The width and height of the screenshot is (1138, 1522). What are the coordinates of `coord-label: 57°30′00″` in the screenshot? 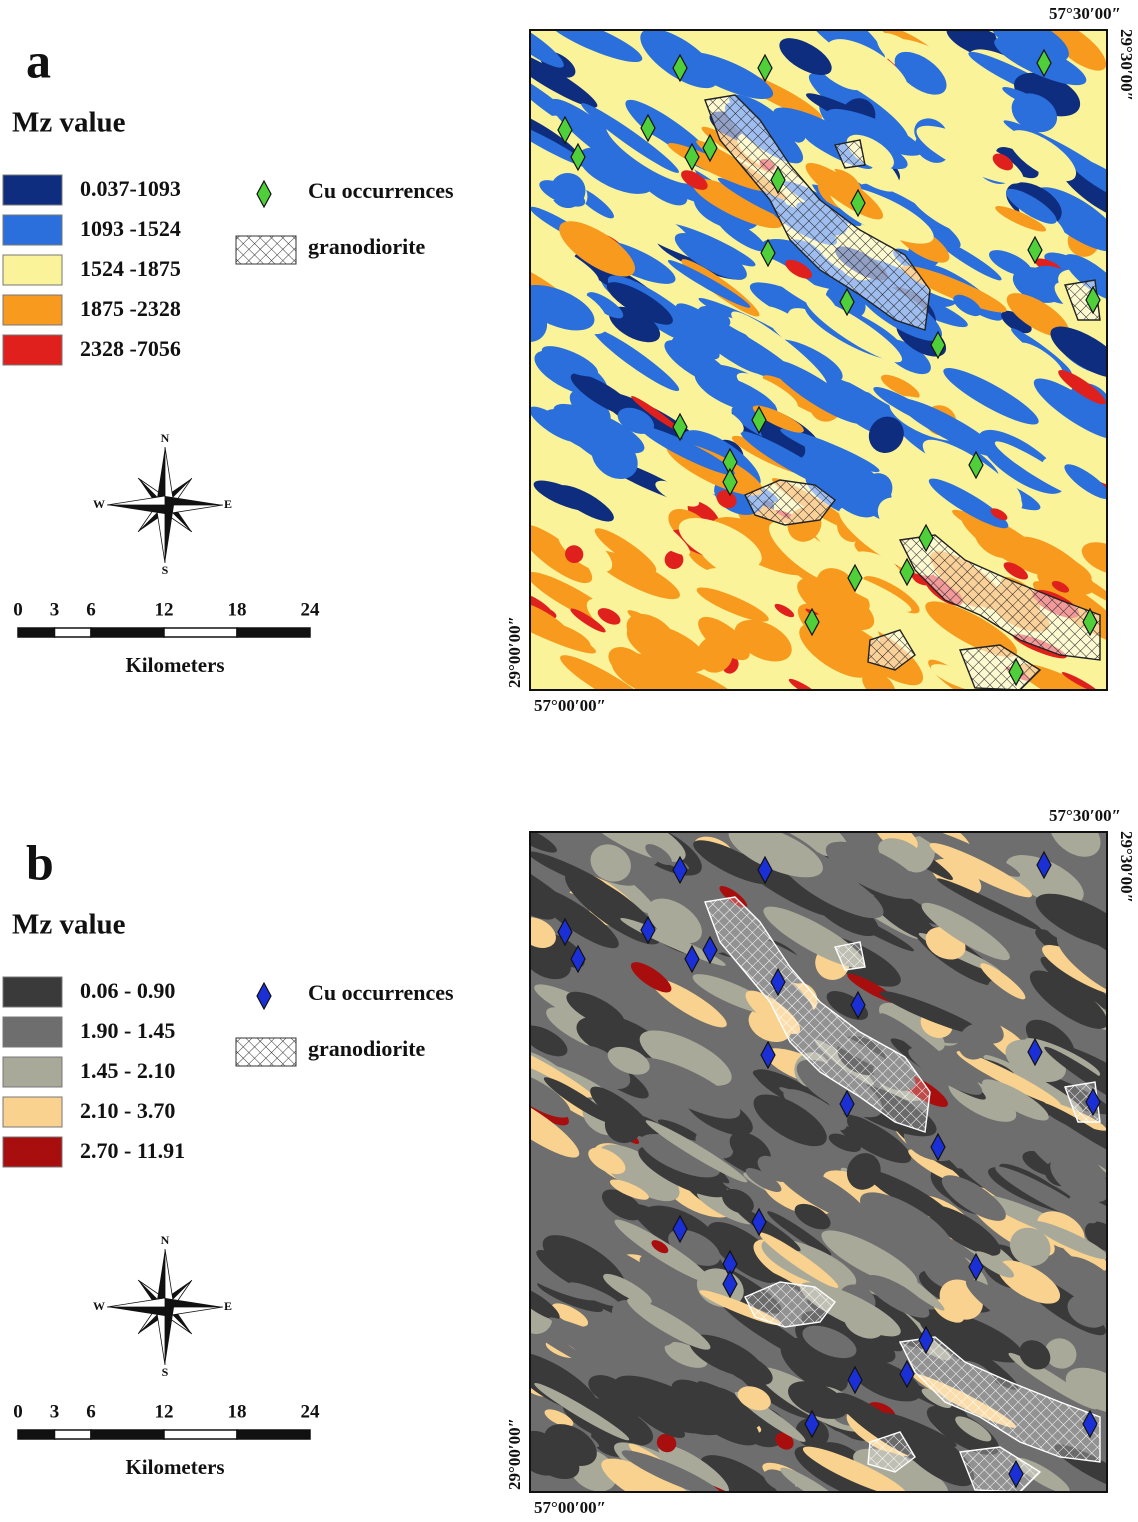 It's located at (1085, 815).